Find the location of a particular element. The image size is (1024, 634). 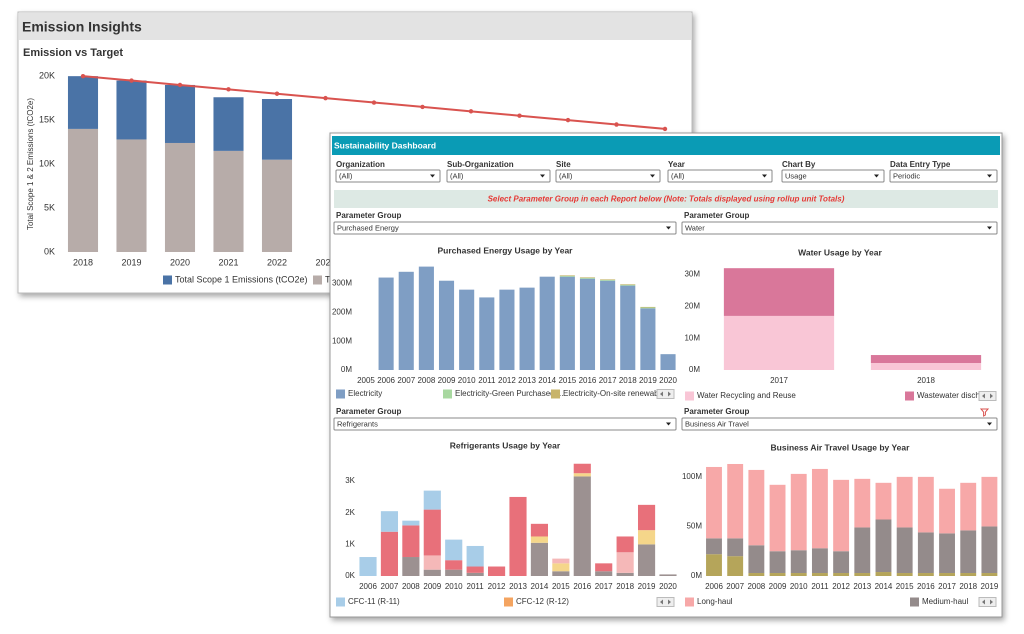

dropdown-value: Business Air Travel is located at coordinates (717, 423).